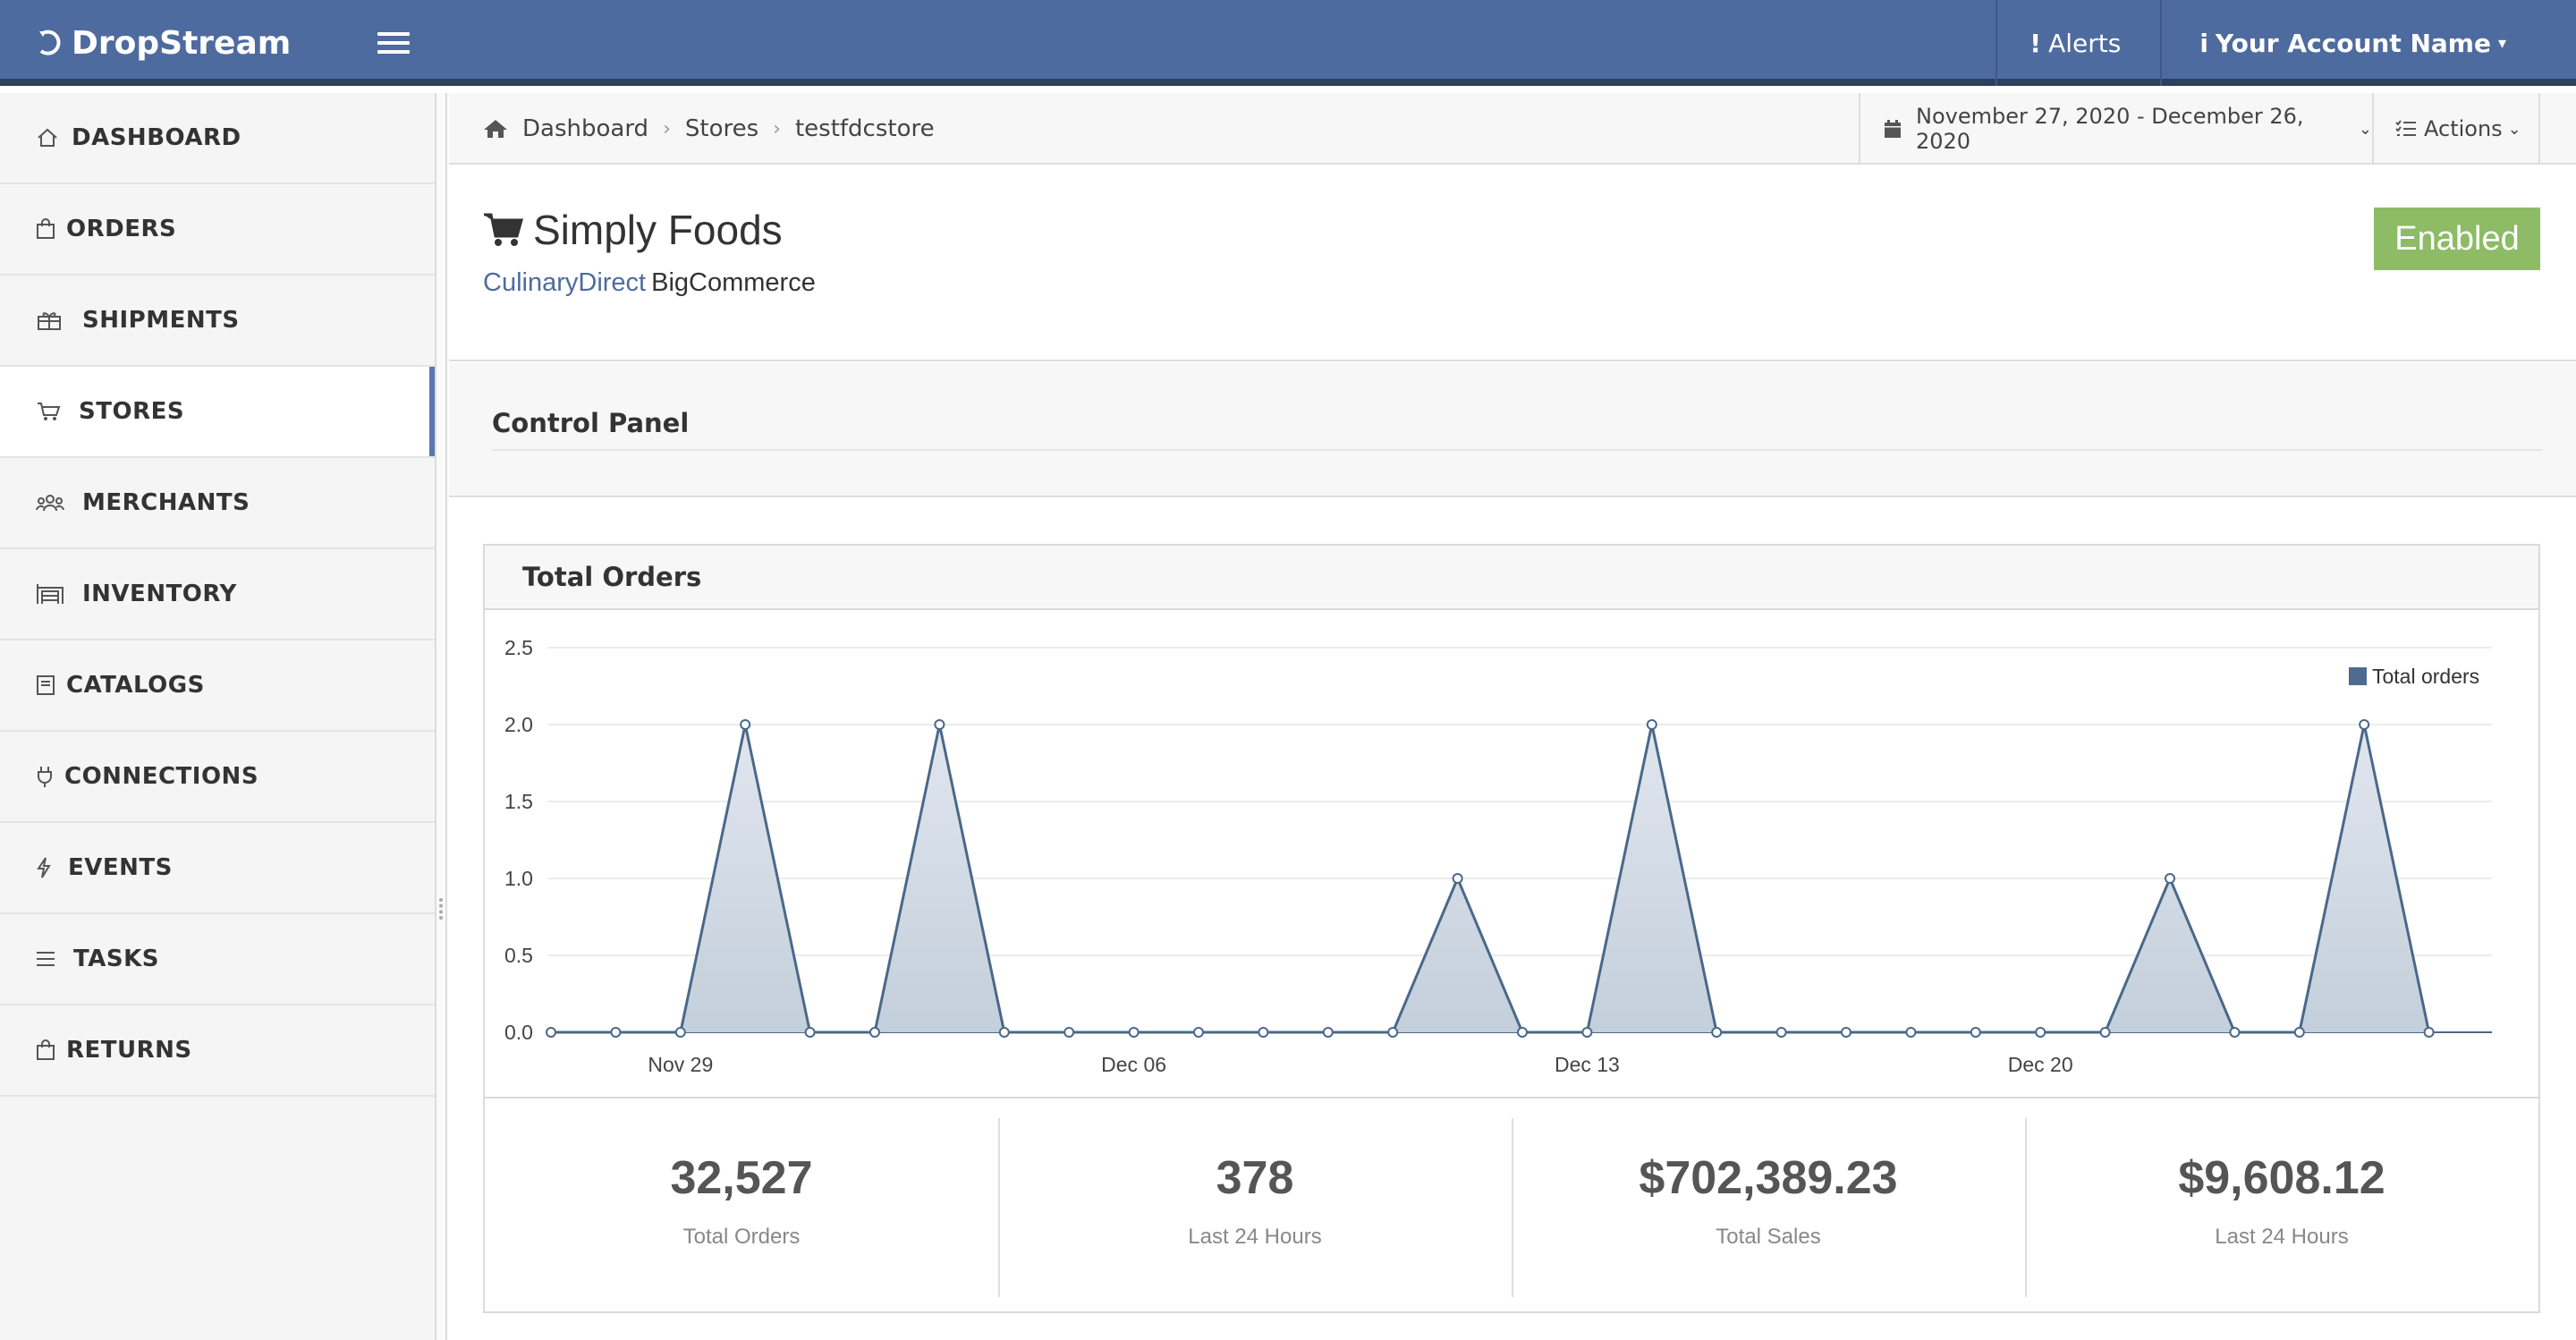 This screenshot has width=2576, height=1340. What do you see at coordinates (50, 776) in the screenshot?
I see `plug-icon` at bounding box center [50, 776].